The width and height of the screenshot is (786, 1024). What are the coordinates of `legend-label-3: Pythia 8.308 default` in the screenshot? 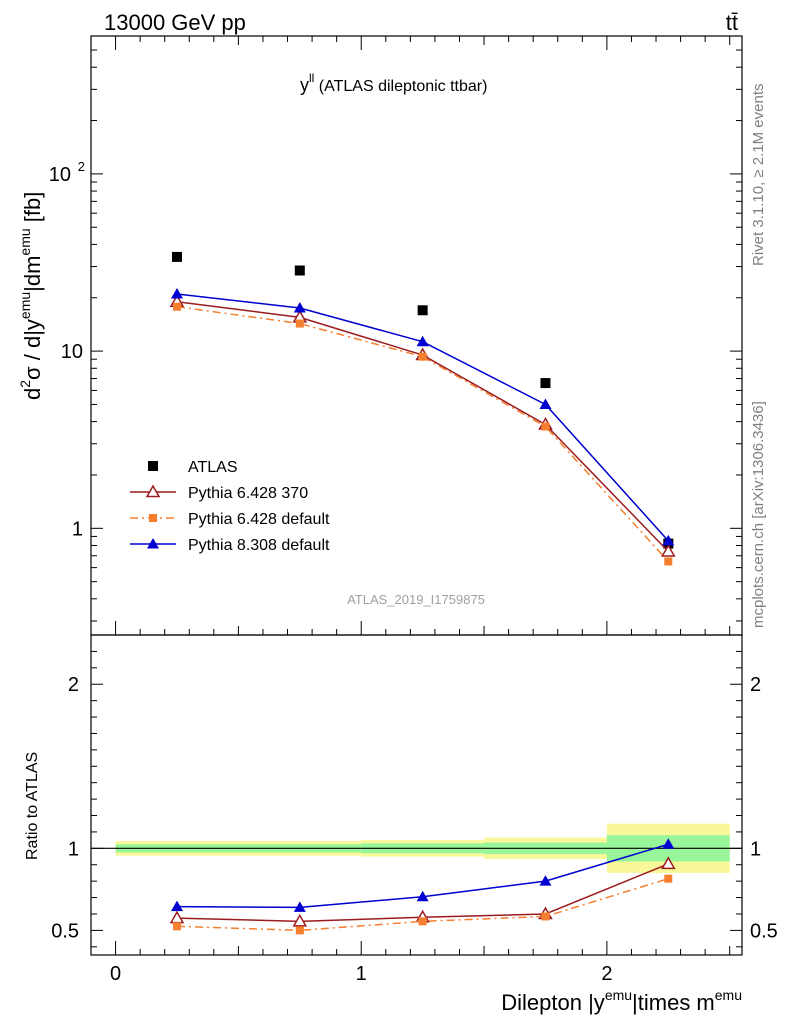 It's located at (259, 545).